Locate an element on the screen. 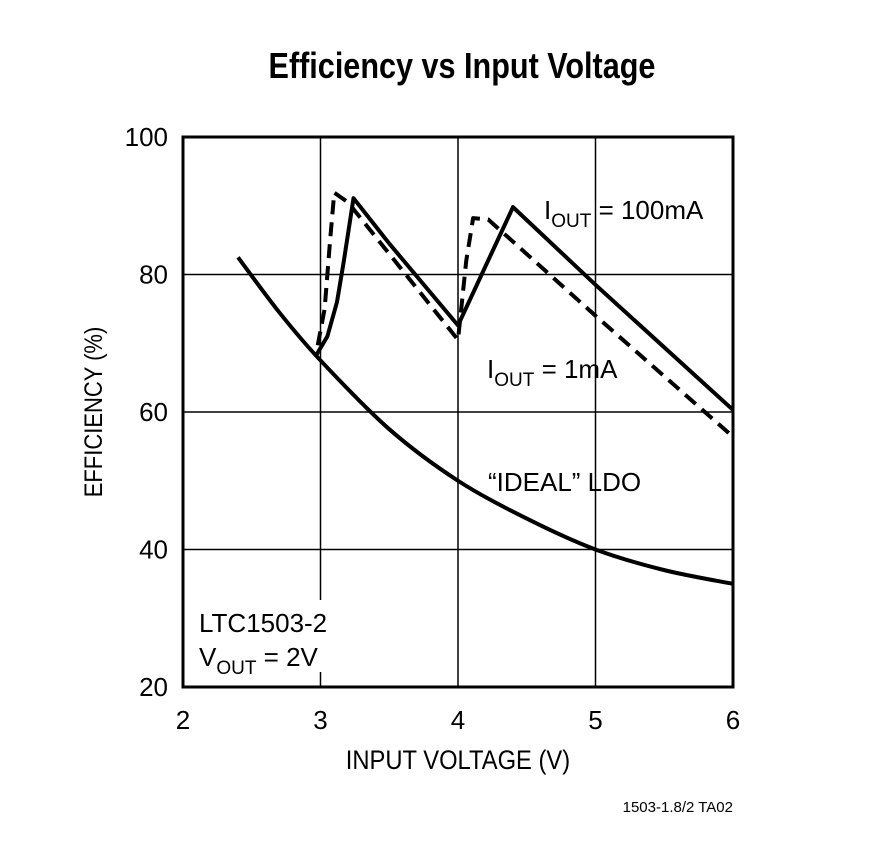 The height and width of the screenshot is (842, 875). x-tick-label: 4 is located at coordinates (458, 720).